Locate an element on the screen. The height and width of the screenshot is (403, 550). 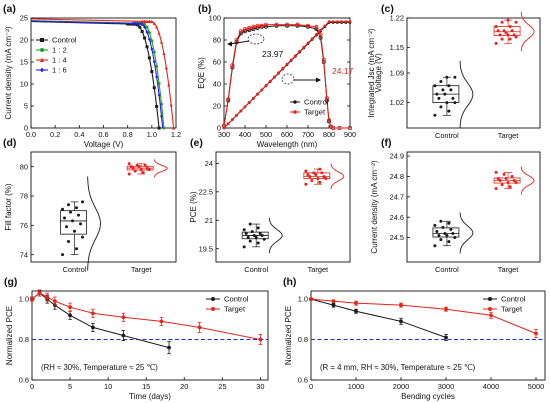
panel-label: (e) is located at coordinates (196, 143).